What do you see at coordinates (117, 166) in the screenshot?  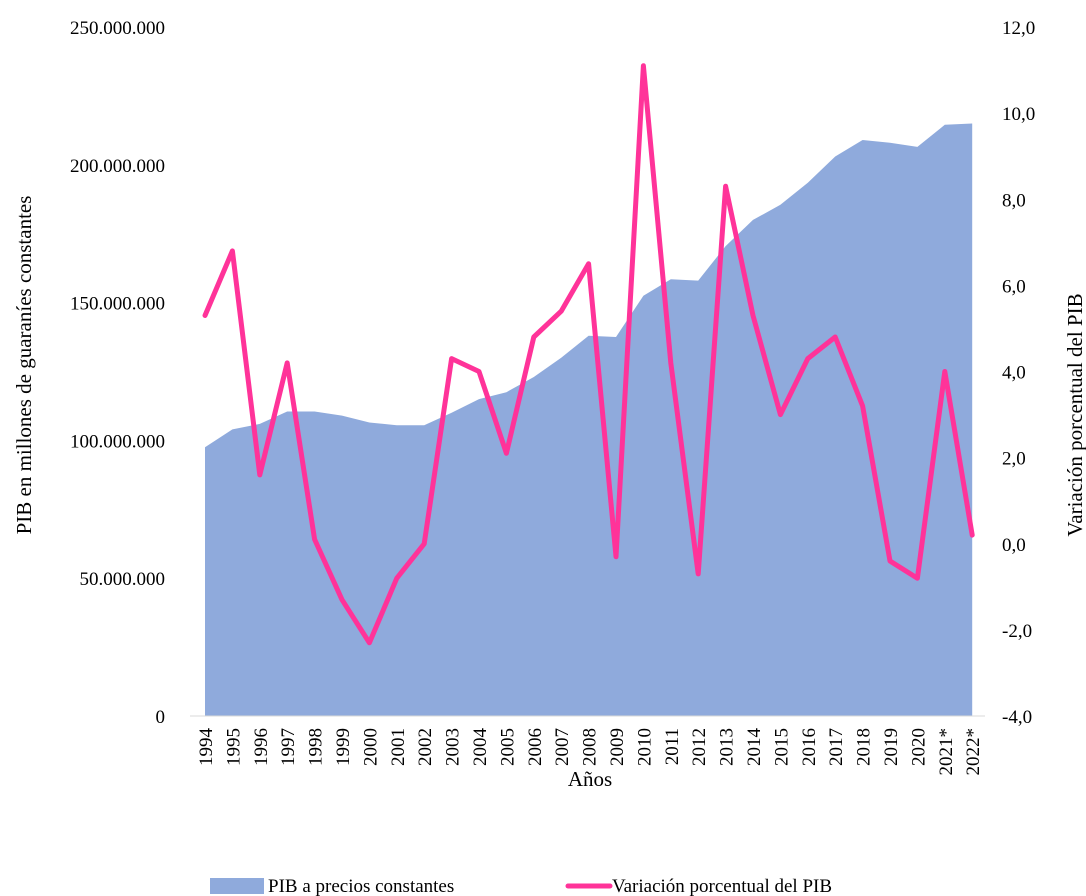 I see `left-tick-label: 200.000.000` at bounding box center [117, 166].